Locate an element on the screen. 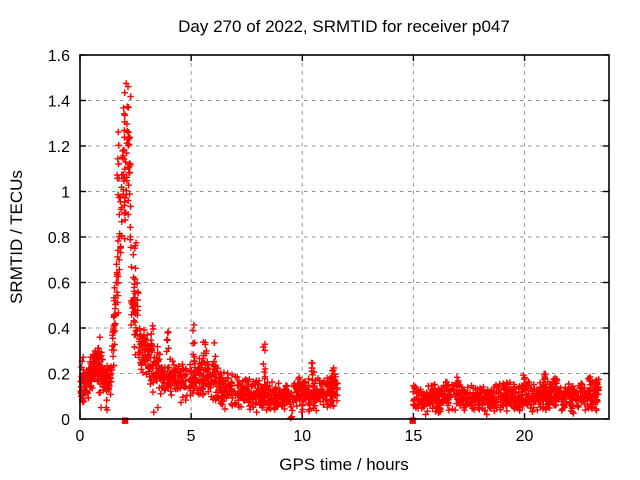 Image resolution: width=640 pixels, height=480 pixels. y-tick-label: 0 is located at coordinates (65, 420).